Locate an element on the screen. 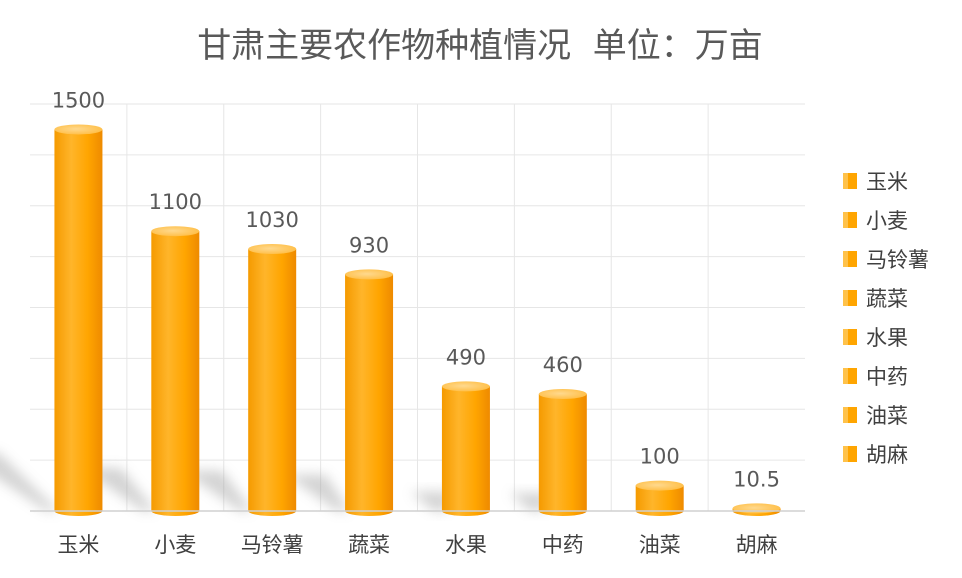 The height and width of the screenshot is (578, 962). legend-label: 马铃薯 is located at coordinates (897, 260).